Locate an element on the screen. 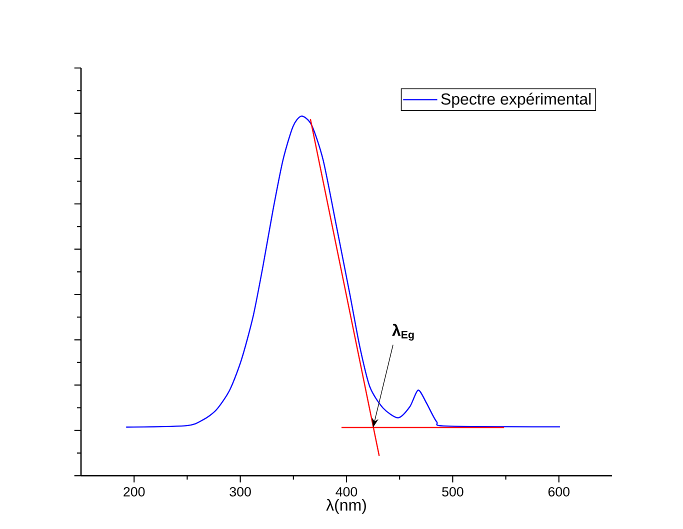 This screenshot has height=529, width=683. x-axis-title: λ(nm) is located at coordinates (346, 506).